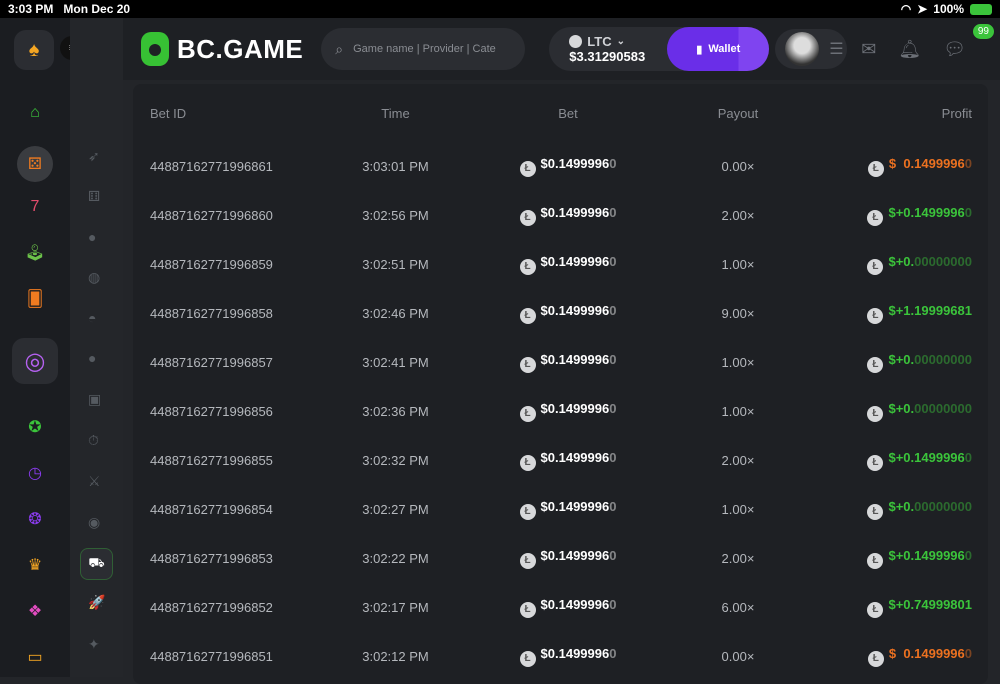  Describe the element at coordinates (35, 206) in the screenshot. I see `slots-icon: 7` at that location.